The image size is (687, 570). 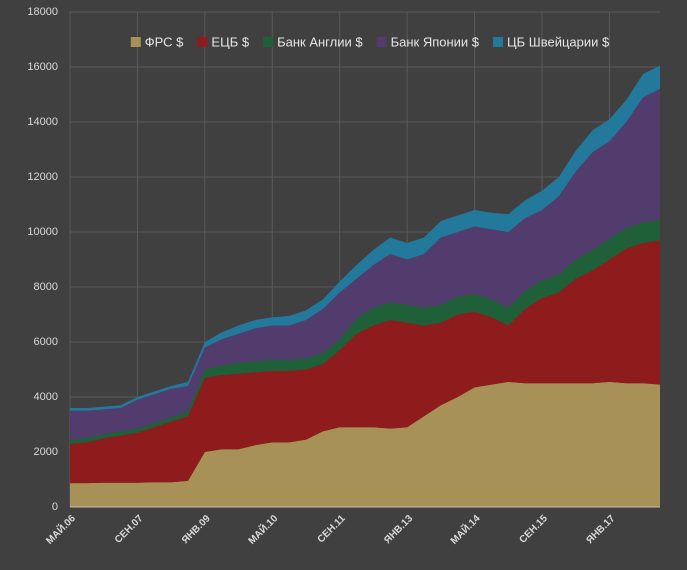 What do you see at coordinates (46, 342) in the screenshot?
I see `y-tick-label: 6000` at bounding box center [46, 342].